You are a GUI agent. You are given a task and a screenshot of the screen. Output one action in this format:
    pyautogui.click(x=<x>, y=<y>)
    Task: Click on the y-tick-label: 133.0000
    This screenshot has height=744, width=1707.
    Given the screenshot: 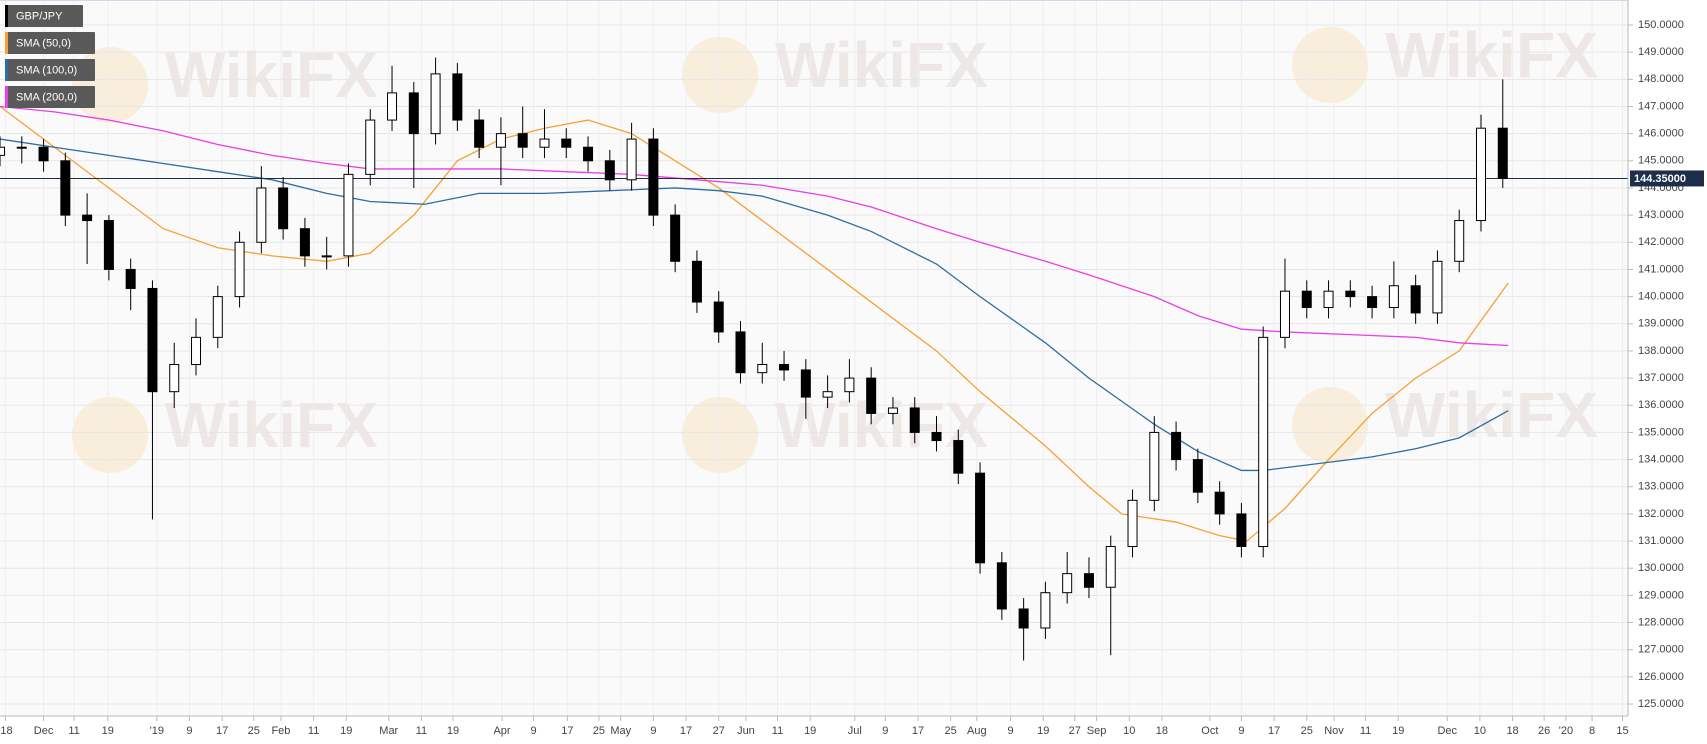 What is the action you would take?
    pyautogui.click(x=1661, y=487)
    